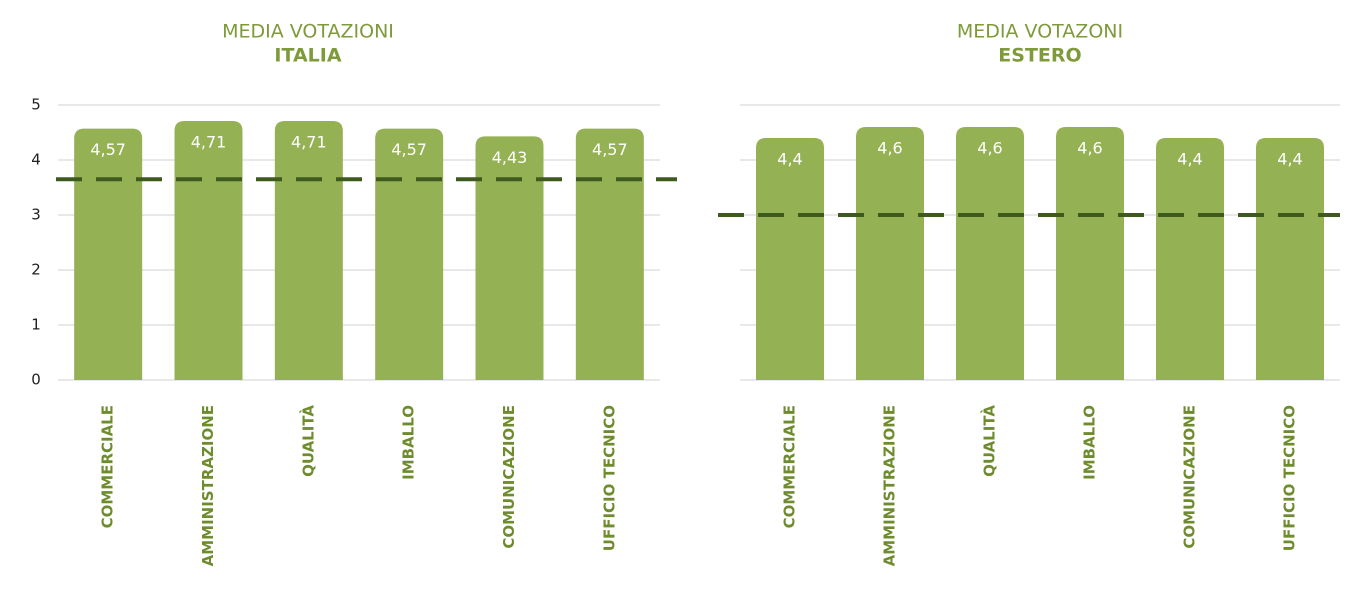  What do you see at coordinates (36, 270) in the screenshot?
I see `y-tick-label: 2` at bounding box center [36, 270].